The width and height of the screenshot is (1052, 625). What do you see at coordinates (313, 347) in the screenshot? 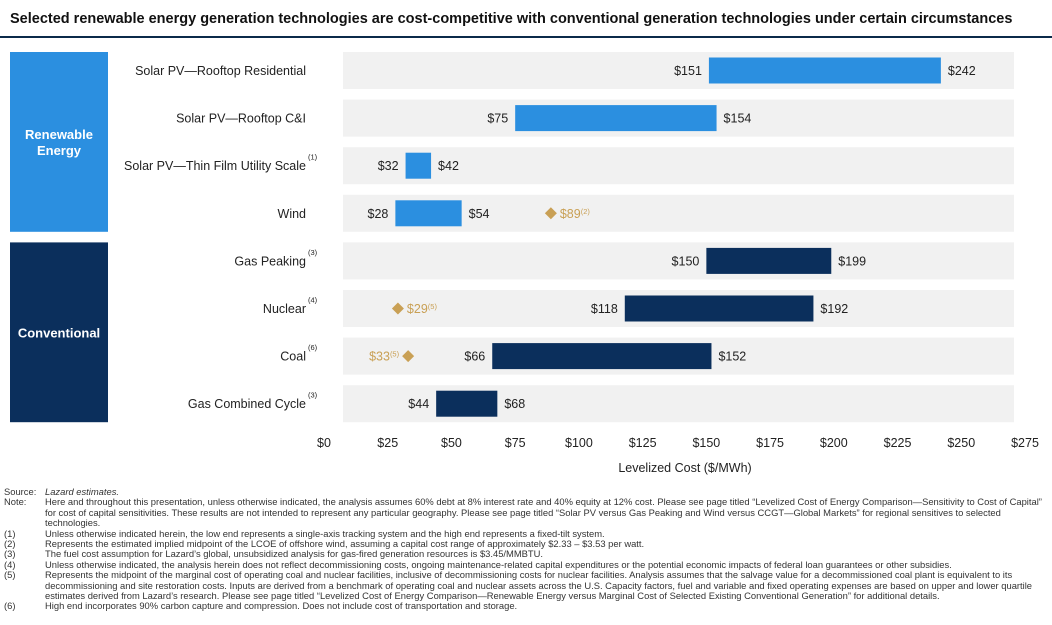
I see `category-note: (6)` at bounding box center [313, 347].